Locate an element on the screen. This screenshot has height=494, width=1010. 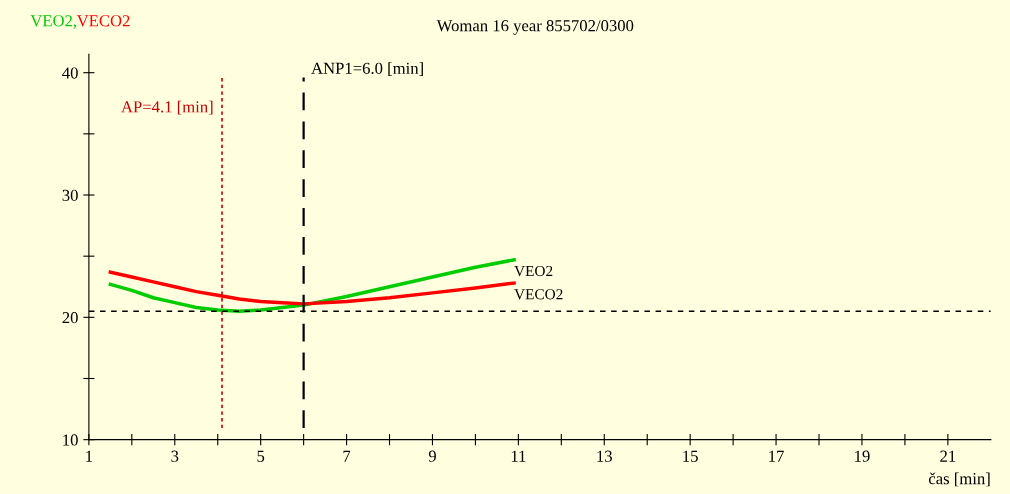
x-axis-title: čas [min] is located at coordinates (959, 479).